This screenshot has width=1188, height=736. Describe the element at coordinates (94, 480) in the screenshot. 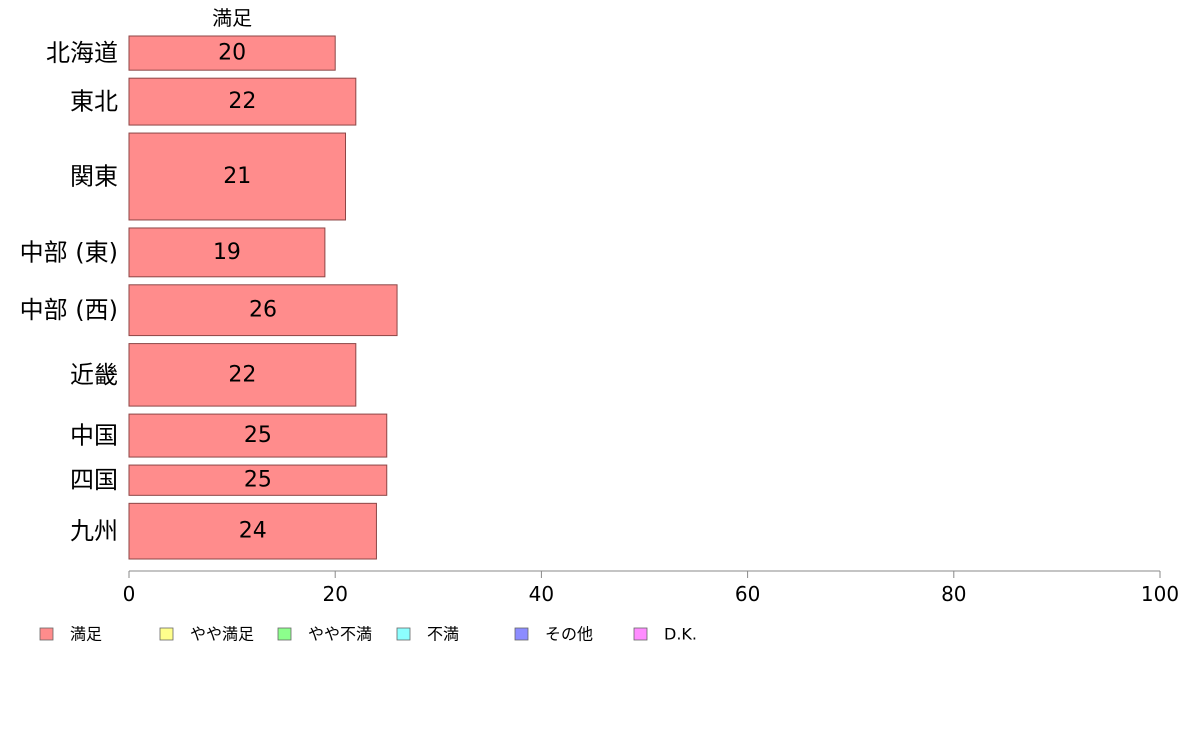

I see `category-label-7: 四国` at that location.